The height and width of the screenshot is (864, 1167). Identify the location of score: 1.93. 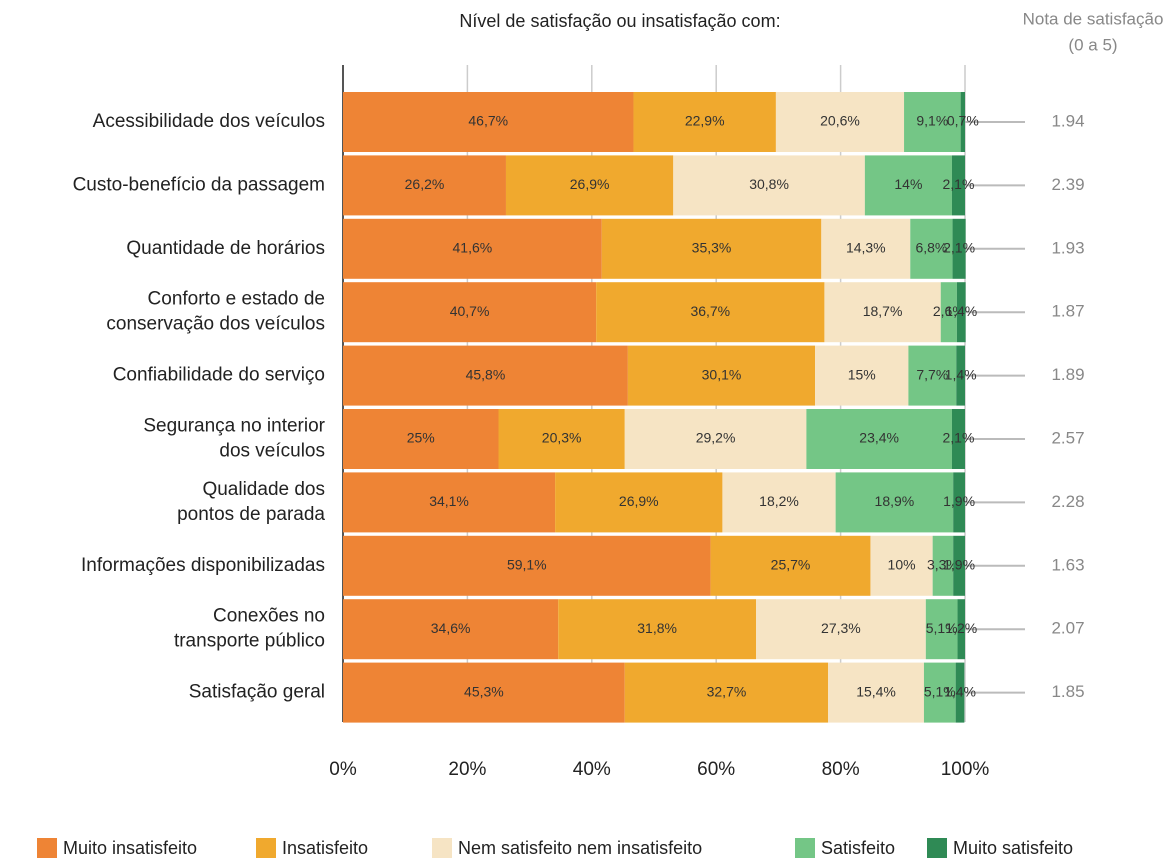
(1067, 247).